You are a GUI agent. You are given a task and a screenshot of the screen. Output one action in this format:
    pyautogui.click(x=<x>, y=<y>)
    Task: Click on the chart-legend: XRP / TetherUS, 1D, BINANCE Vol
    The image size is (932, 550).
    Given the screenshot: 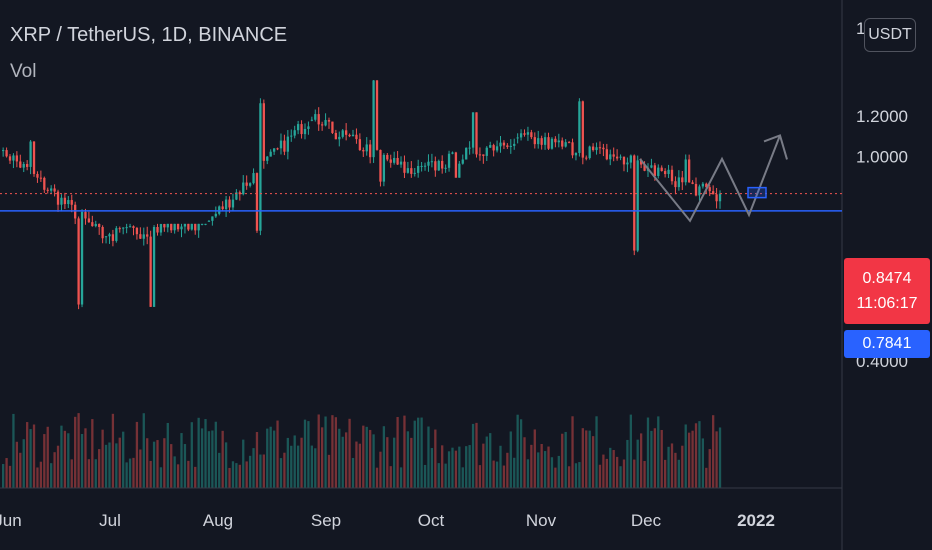 What is the action you would take?
    pyautogui.click(x=148, y=53)
    